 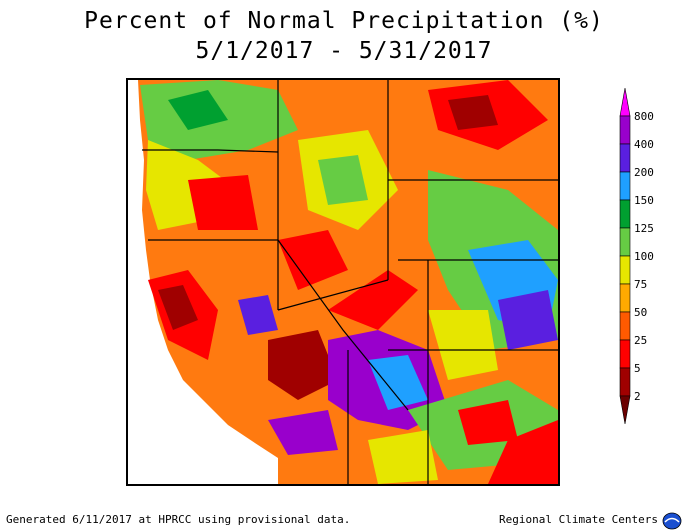 What do you see at coordinates (644, 256) in the screenshot?
I see `legend-label: 100` at bounding box center [644, 256].